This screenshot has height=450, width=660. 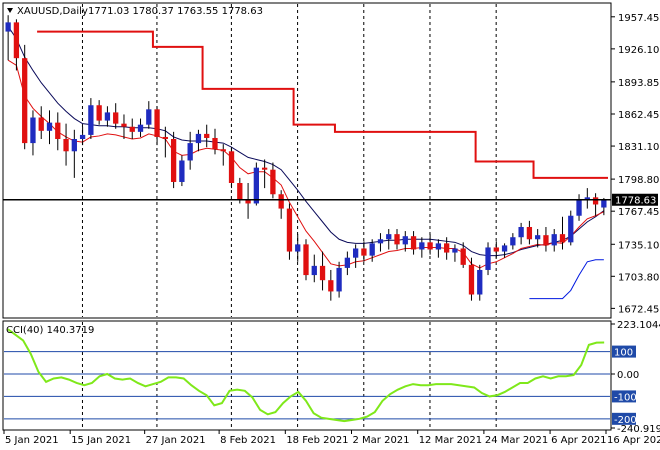 What do you see at coordinates (175, 11) in the screenshot?
I see `ohlc-values: 1771.03 1780.37 1763.55 1778.63` at bounding box center [175, 11].